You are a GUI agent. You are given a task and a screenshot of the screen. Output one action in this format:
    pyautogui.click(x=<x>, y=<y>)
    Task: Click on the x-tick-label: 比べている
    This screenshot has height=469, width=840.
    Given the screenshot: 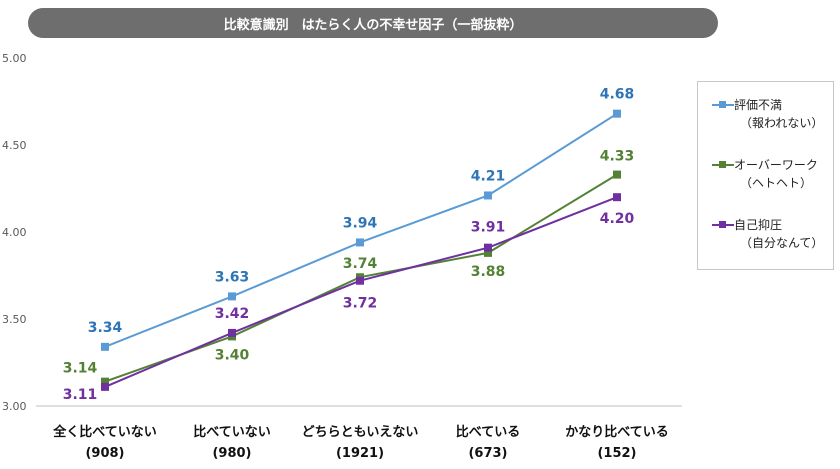 What is the action you would take?
    pyautogui.click(x=488, y=432)
    